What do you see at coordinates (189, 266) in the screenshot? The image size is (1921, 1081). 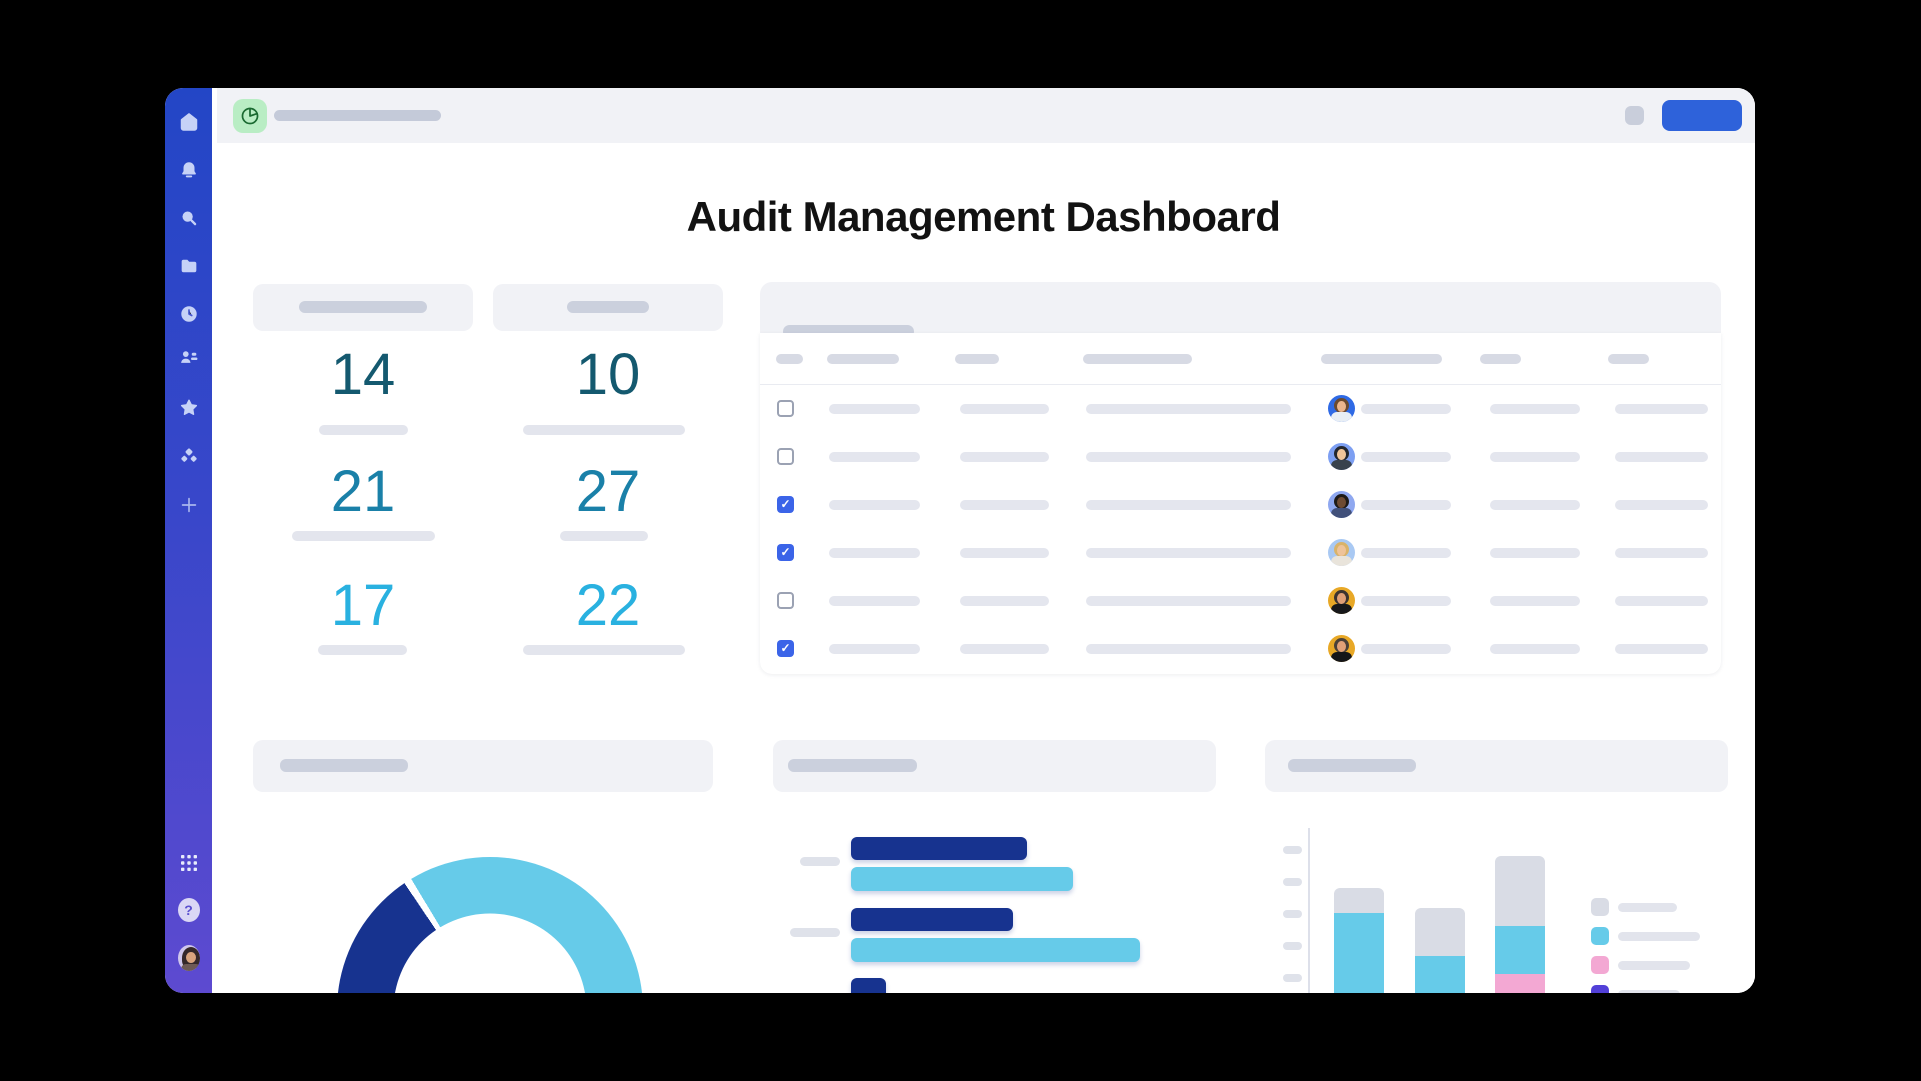 I see `folder-icon` at bounding box center [189, 266].